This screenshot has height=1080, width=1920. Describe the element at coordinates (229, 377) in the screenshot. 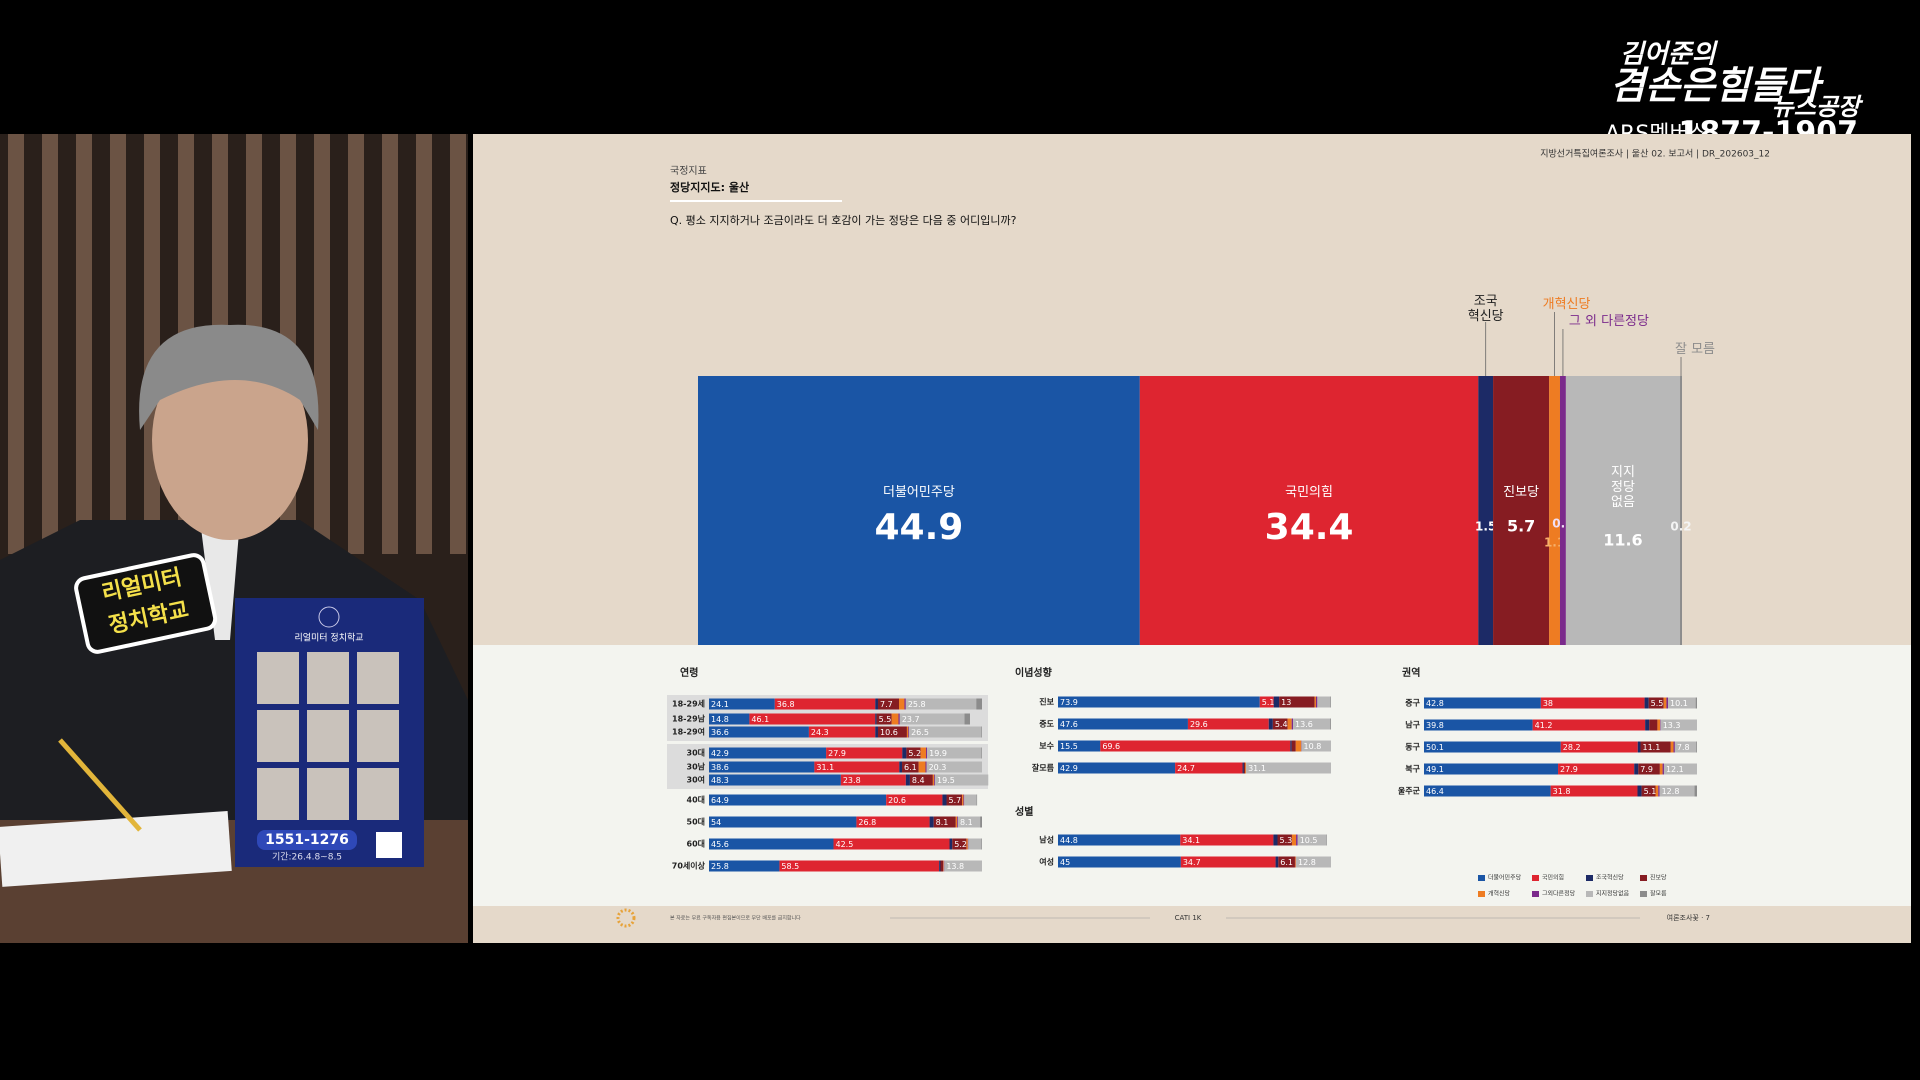

I see `hair` at that location.